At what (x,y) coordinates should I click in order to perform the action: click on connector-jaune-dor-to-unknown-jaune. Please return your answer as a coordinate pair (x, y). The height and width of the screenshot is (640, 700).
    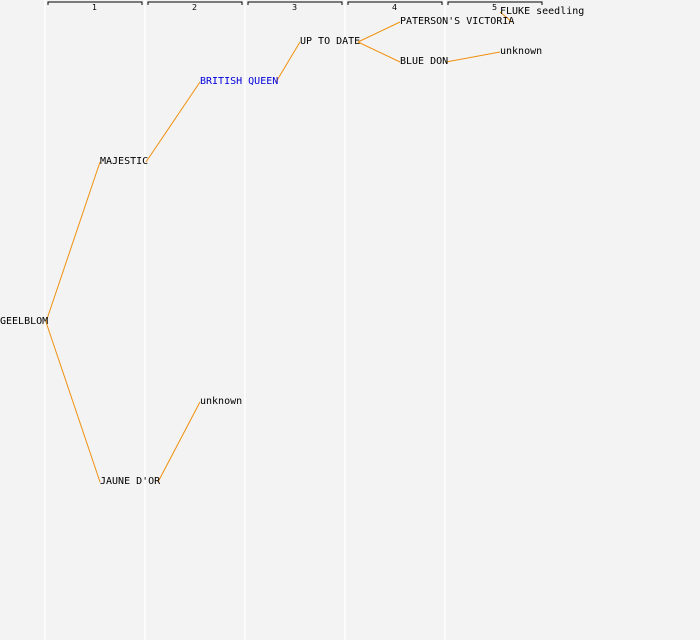
    Looking at the image, I should click on (179, 442).